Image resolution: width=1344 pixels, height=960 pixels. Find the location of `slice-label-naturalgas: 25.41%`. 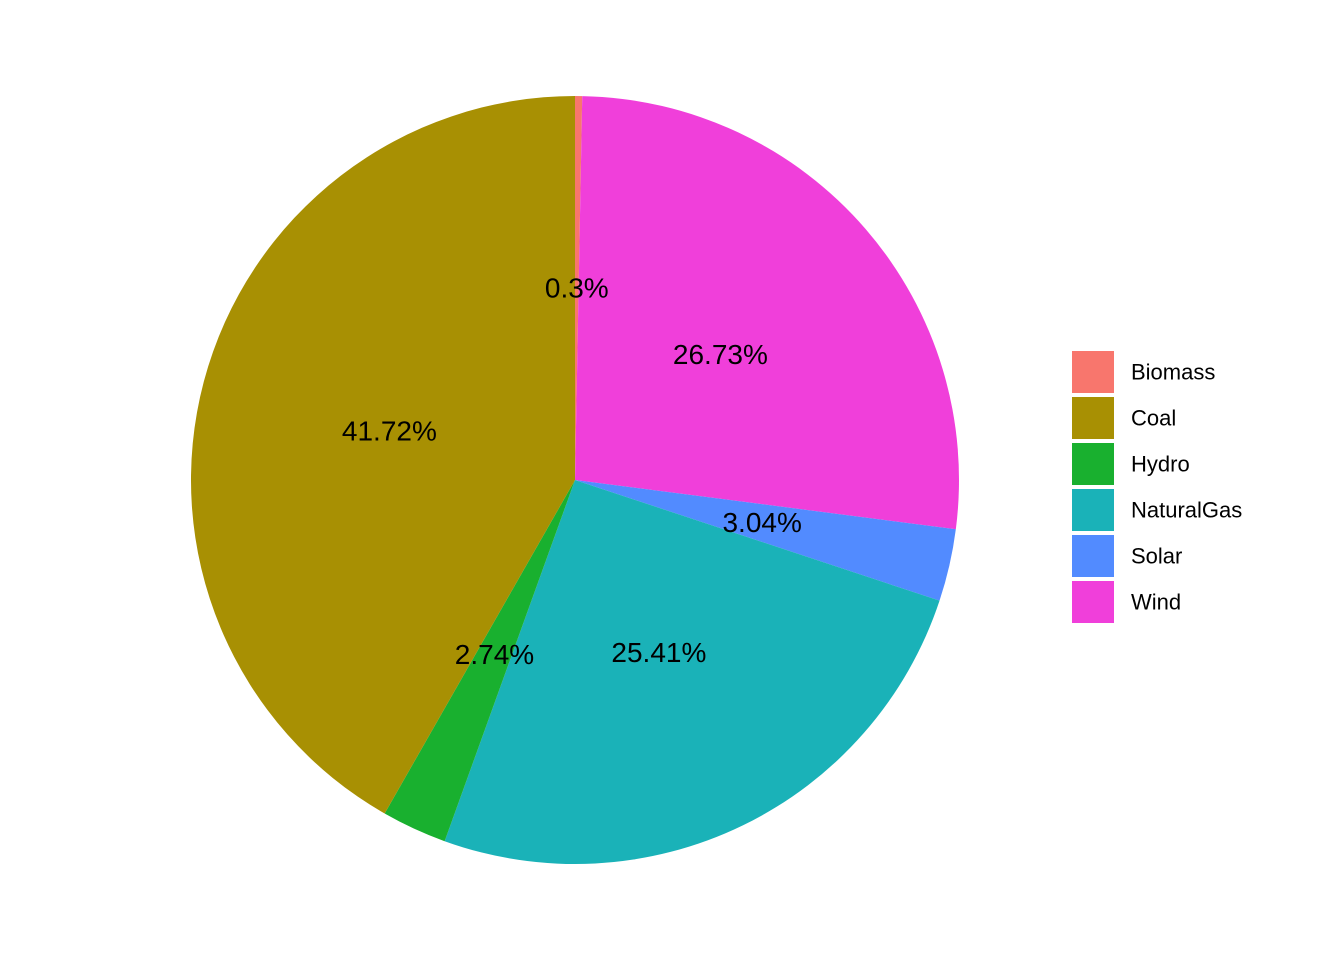

slice-label-naturalgas: 25.41% is located at coordinates (658, 652).